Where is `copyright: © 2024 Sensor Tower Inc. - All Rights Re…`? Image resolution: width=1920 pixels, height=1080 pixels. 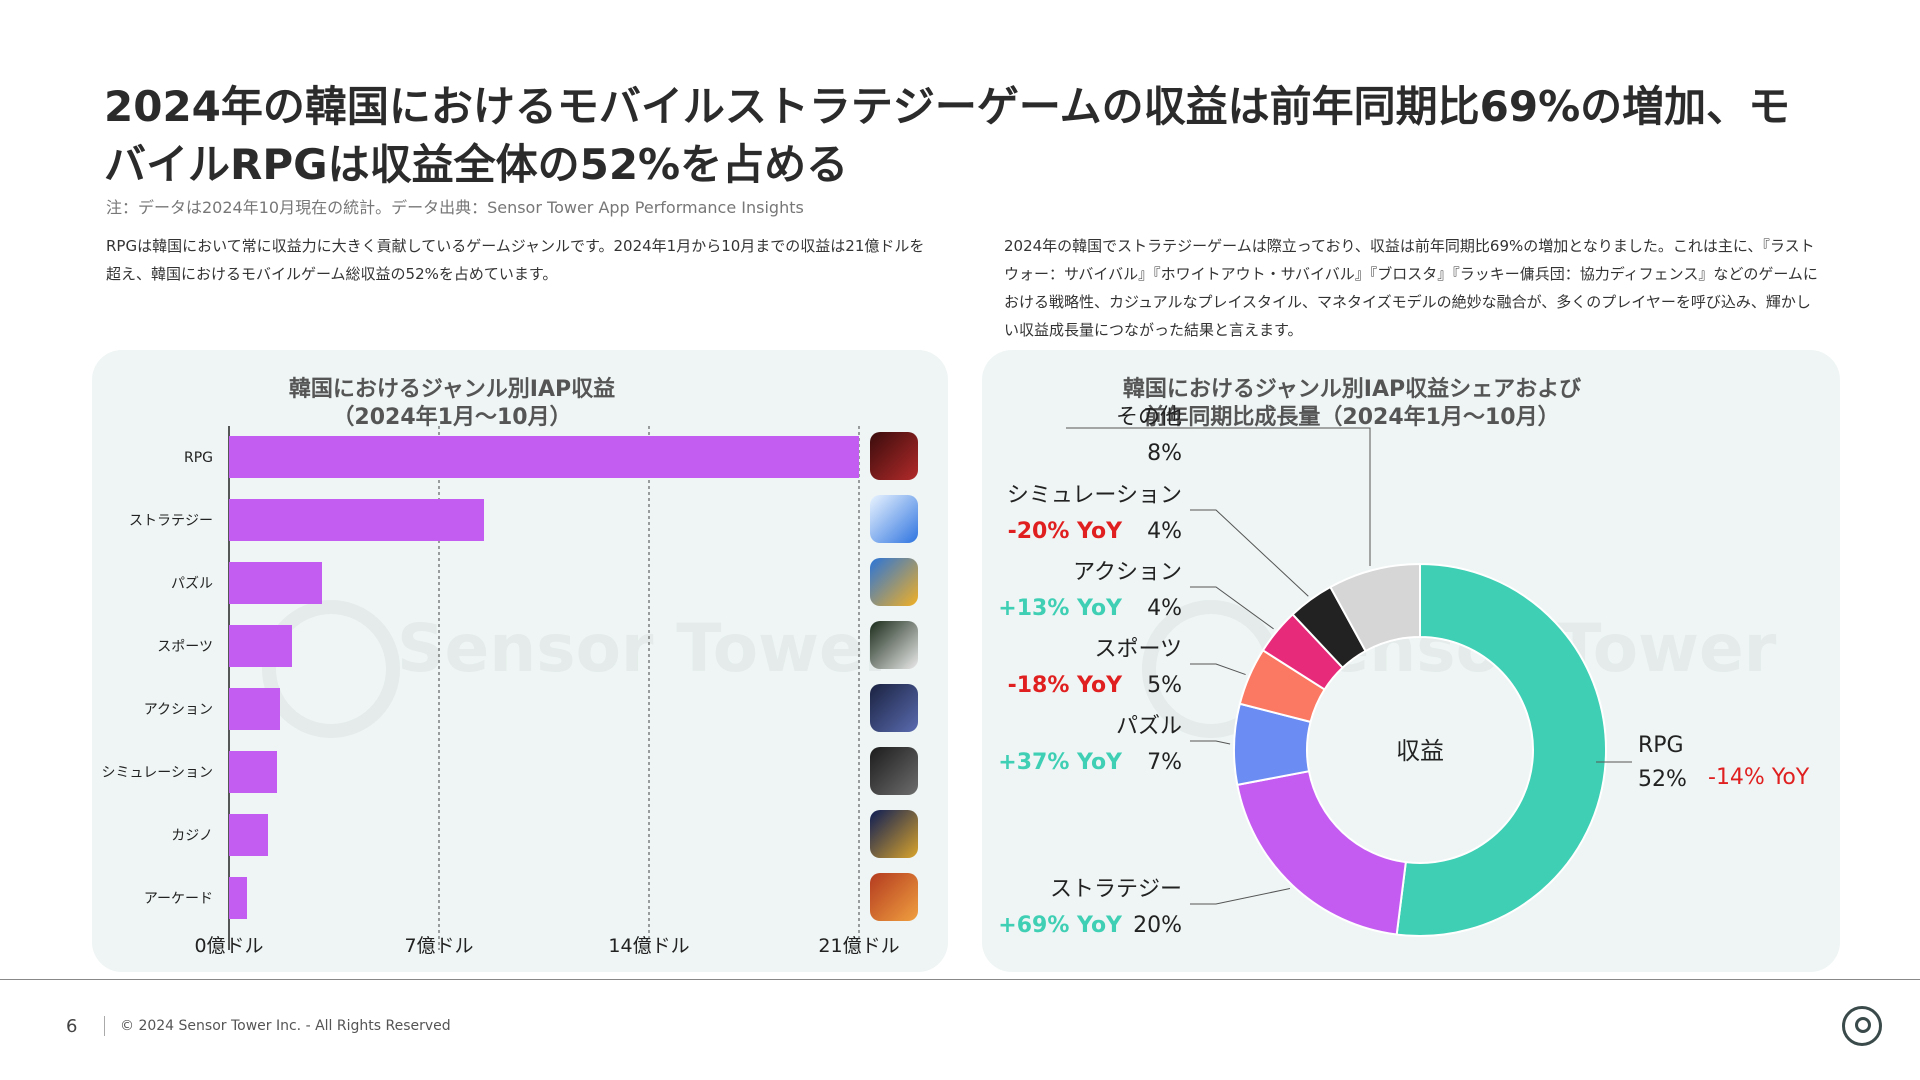 copyright: © 2024 Sensor Tower Inc. - All Rights Re… is located at coordinates (285, 1026).